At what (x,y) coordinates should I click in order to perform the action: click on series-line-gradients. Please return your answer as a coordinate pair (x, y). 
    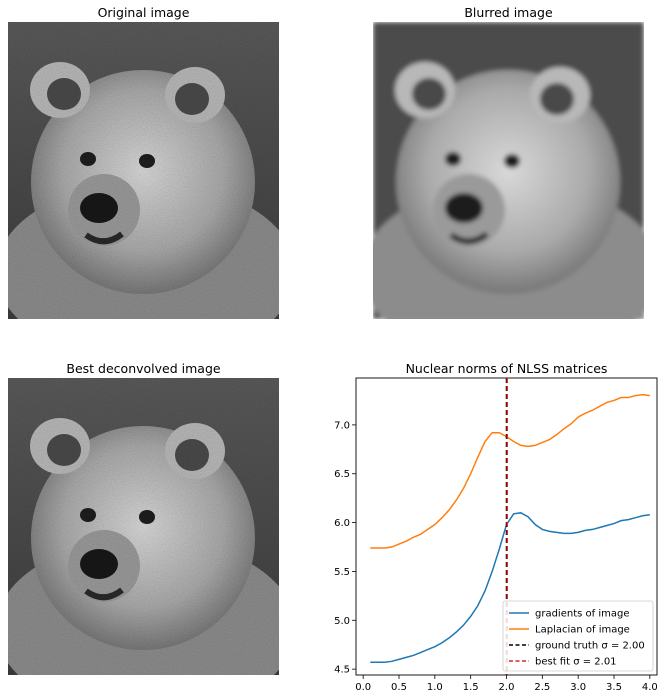
    Looking at the image, I should click on (510, 588).